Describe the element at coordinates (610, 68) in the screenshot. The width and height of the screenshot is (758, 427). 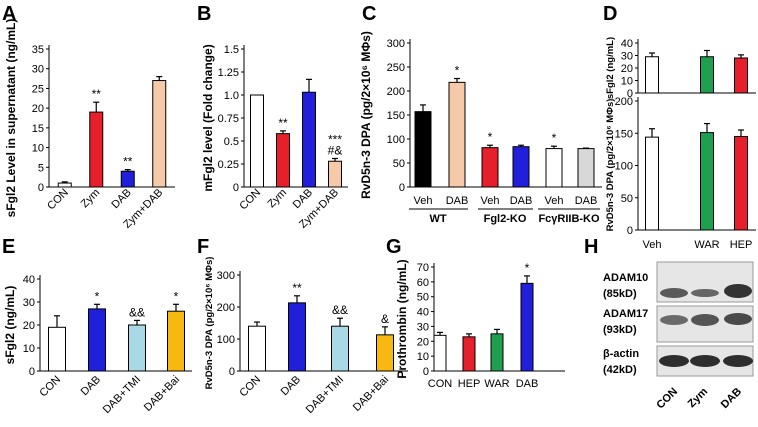
I see `y-axis-title-d-top: sFgl2 (ng/mL)` at that location.